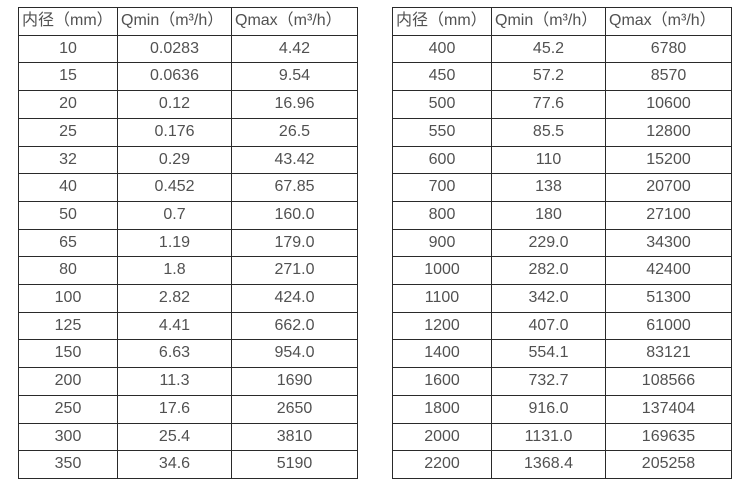 The width and height of the screenshot is (750, 483). What do you see at coordinates (668, 326) in the screenshot?
I see `qmax-cell: 61000` at bounding box center [668, 326].